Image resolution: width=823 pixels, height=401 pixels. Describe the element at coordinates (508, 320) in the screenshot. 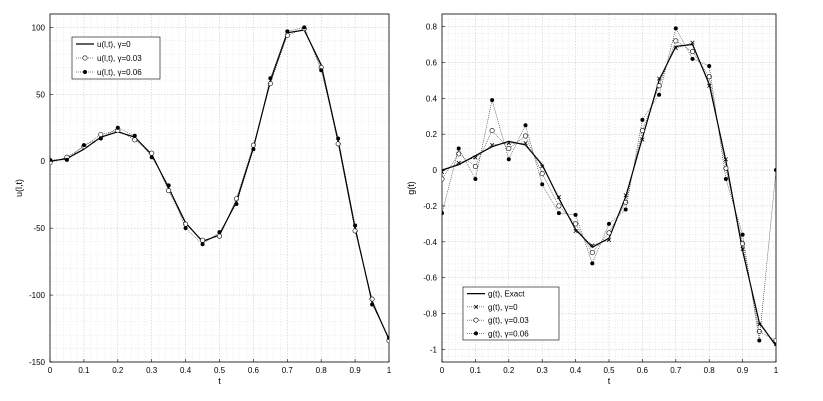

I see `legend-entry: g(t), γ=0.03` at that location.